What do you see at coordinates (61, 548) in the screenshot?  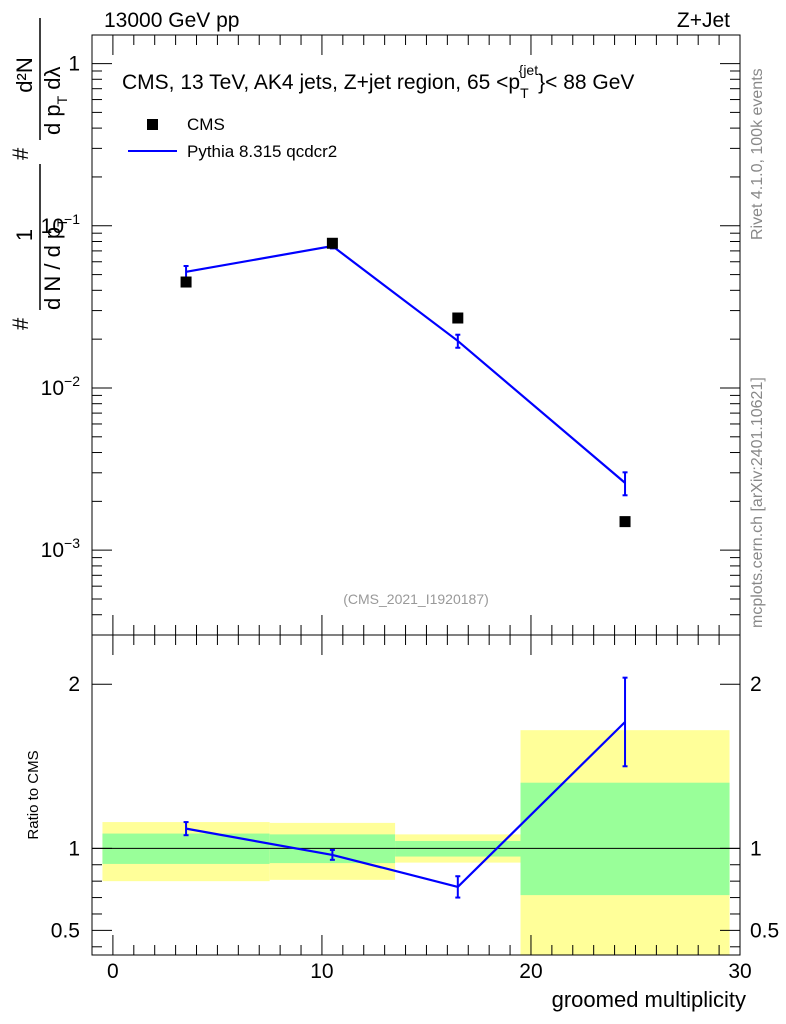 I see `main-y-tick-label: 10⁻³` at bounding box center [61, 548].